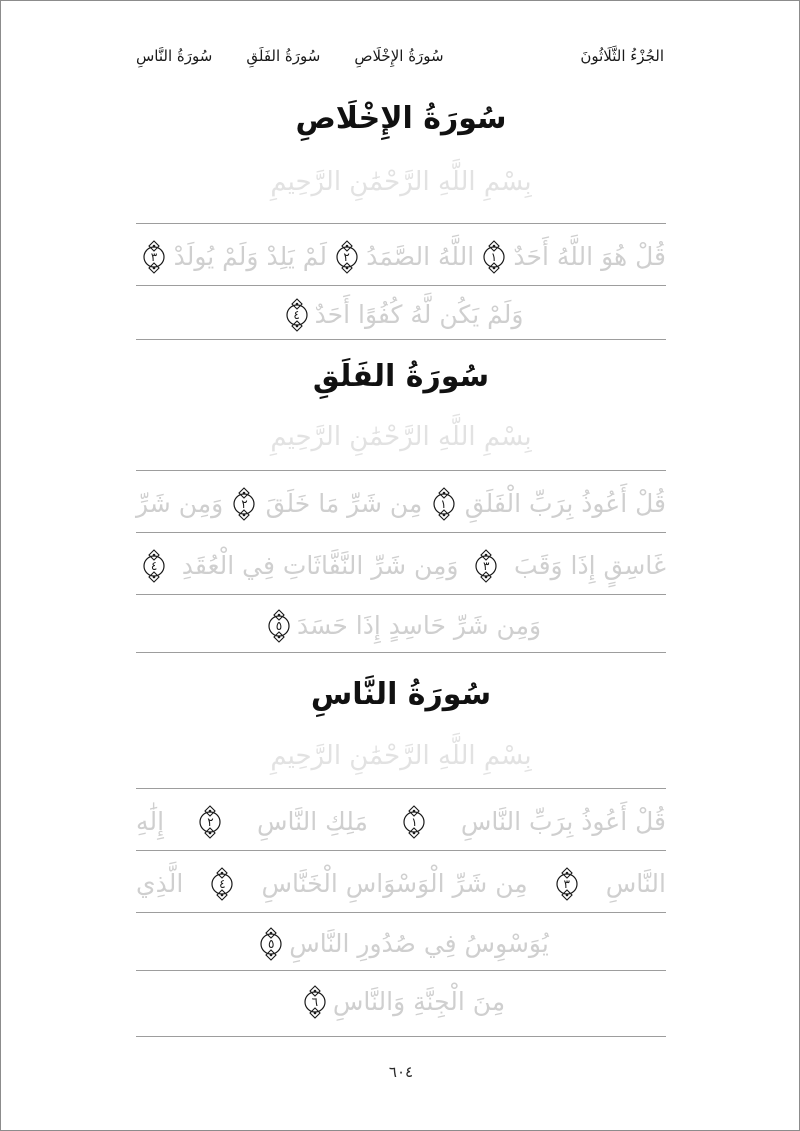  Describe the element at coordinates (401, 182) in the screenshot. I see `basmala-ikhlas: بِسْمِ اللَّهِ الرَّحْمَٰنِ الرَّحِيمِ` at that location.